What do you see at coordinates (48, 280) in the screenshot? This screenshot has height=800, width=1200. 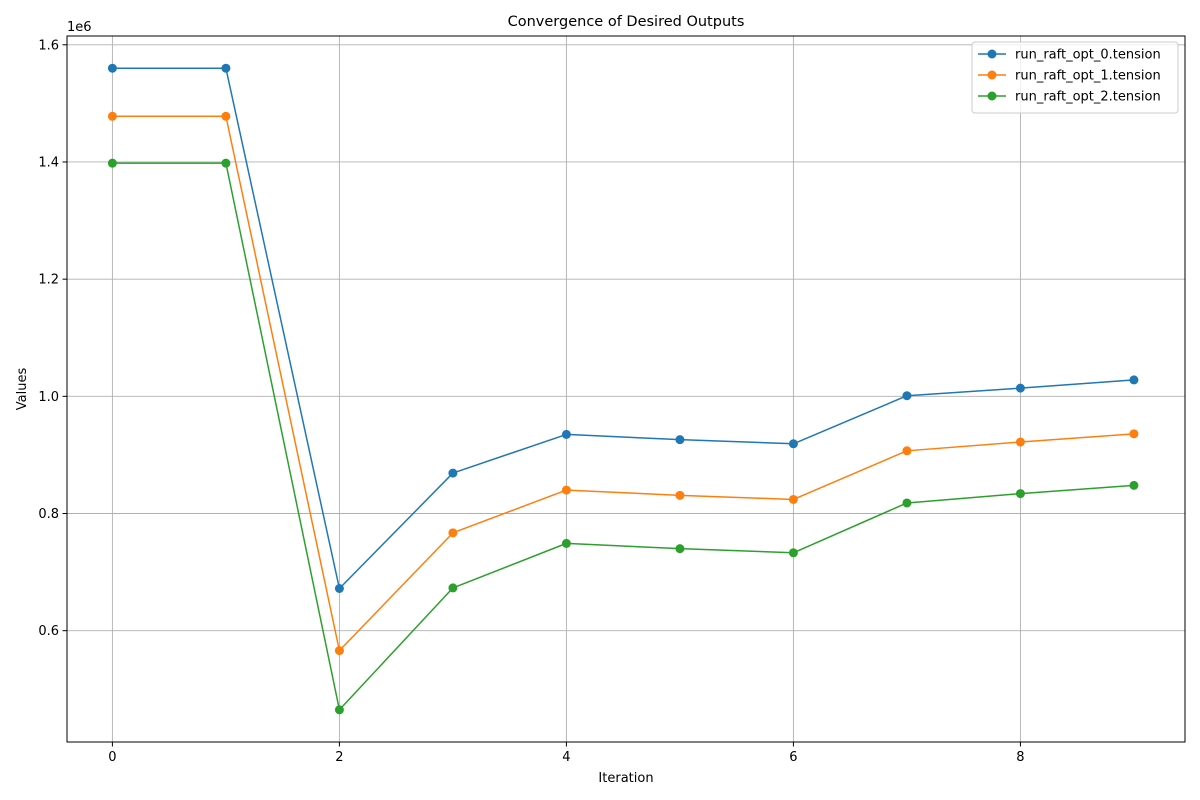 I see `y-tick-label: 1.2` at bounding box center [48, 280].